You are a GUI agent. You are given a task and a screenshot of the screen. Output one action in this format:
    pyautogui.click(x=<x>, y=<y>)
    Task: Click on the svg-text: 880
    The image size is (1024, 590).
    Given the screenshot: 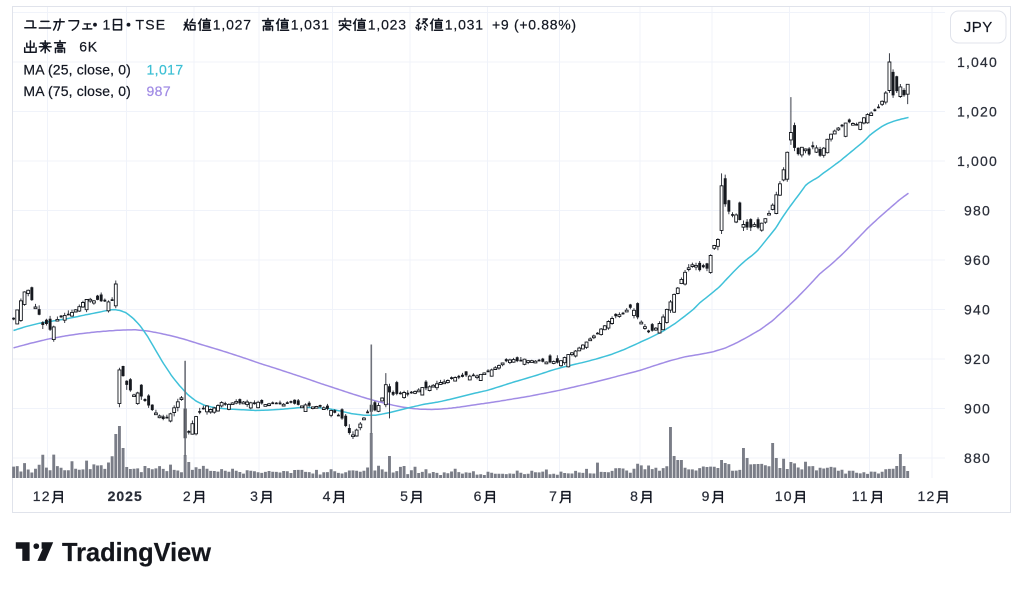 What is the action you would take?
    pyautogui.click(x=977, y=458)
    